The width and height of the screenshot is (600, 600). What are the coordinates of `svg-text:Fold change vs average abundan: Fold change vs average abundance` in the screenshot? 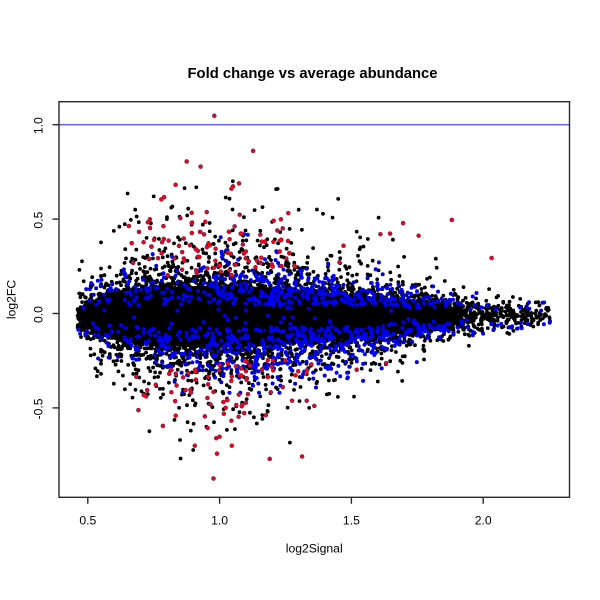 It's located at (313, 74).